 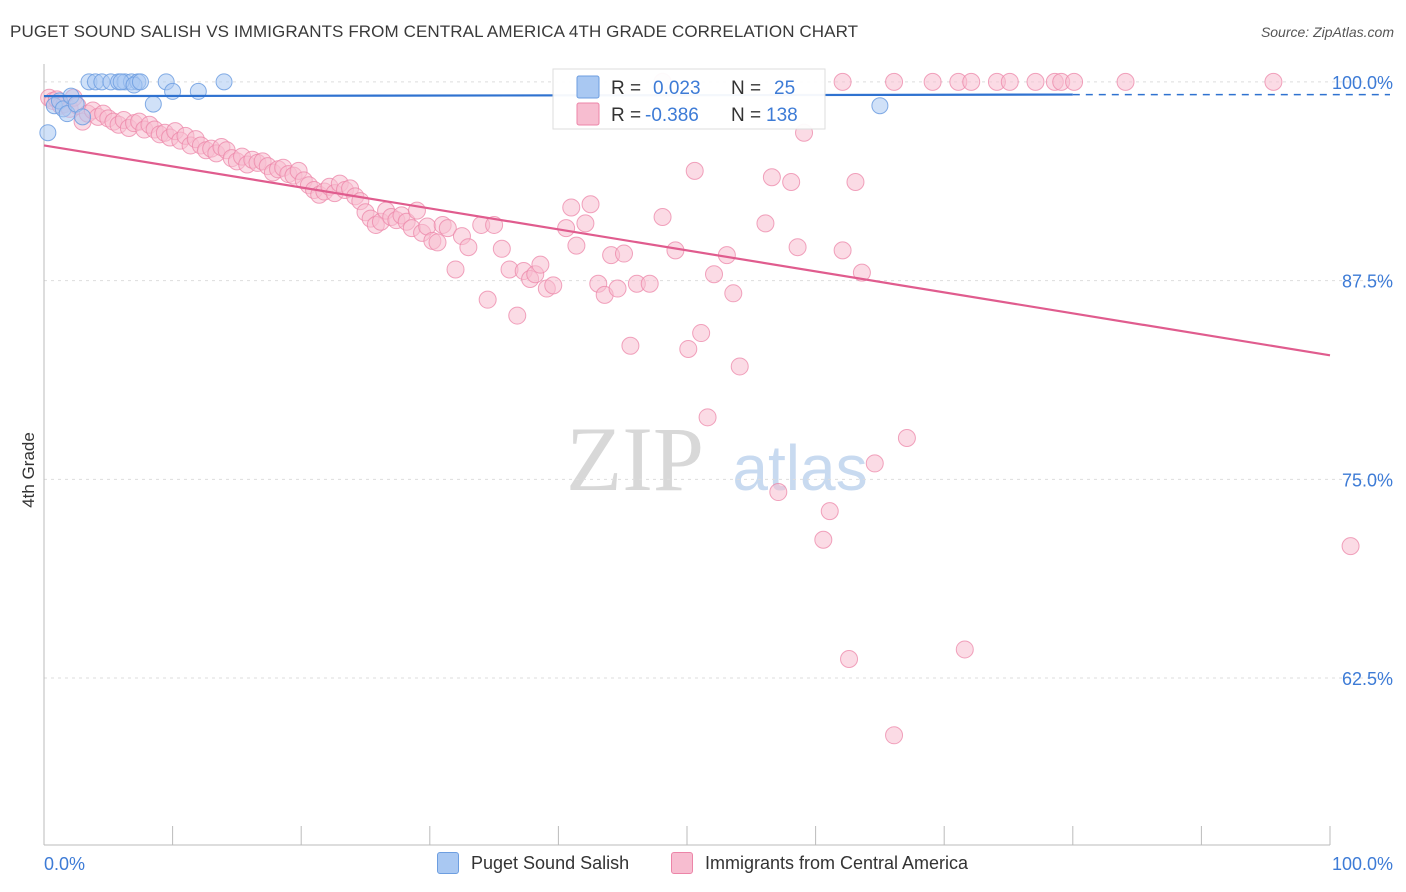 I want to click on legend-swatch-pink, so click(x=682, y=863).